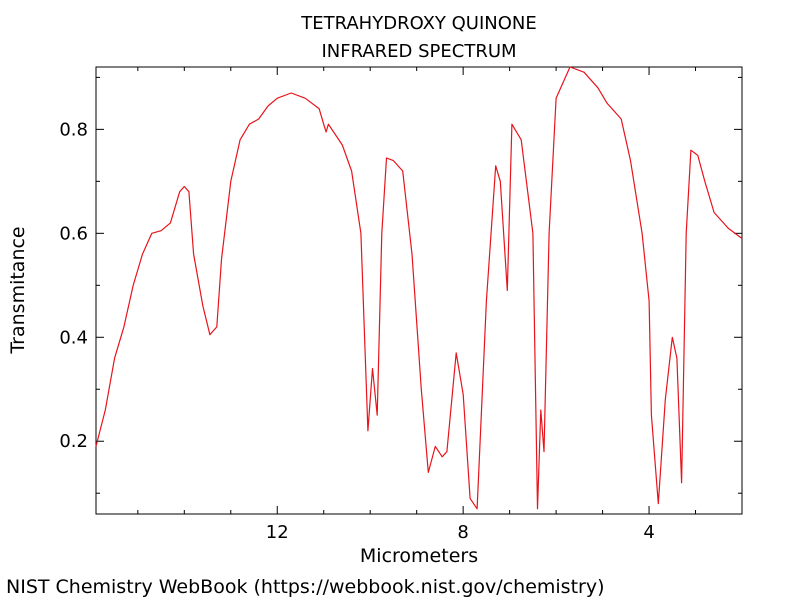 The height and width of the screenshot is (600, 800). Describe the element at coordinates (73, 129) in the screenshot. I see `y-tick-label: 0.8` at that location.